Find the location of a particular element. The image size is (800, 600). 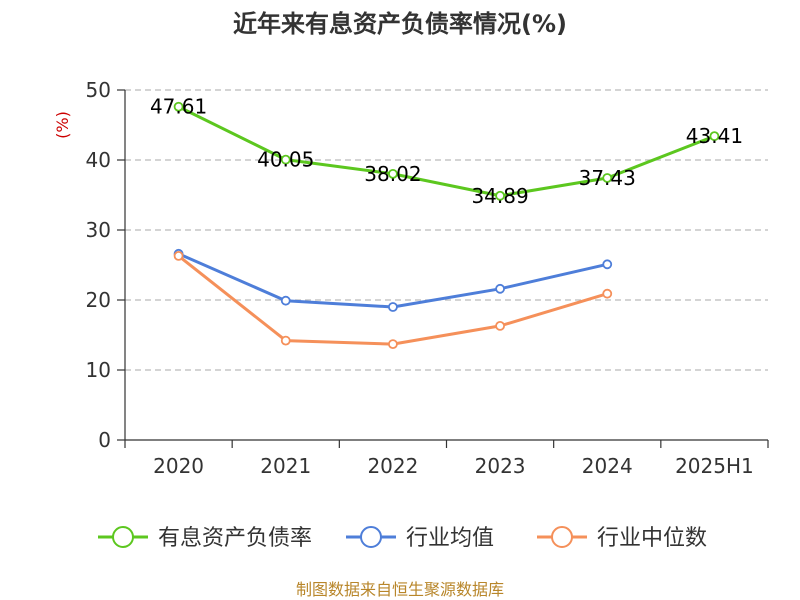

x-tick-label: 2024 is located at coordinates (607, 466).